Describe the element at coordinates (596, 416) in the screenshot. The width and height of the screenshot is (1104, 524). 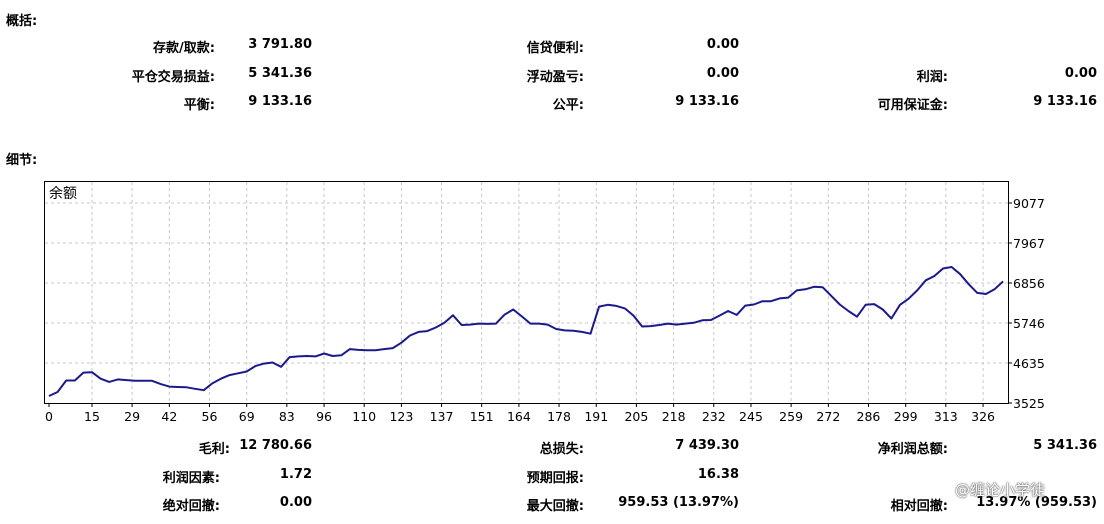
I see `x-tick-label: 191` at that location.